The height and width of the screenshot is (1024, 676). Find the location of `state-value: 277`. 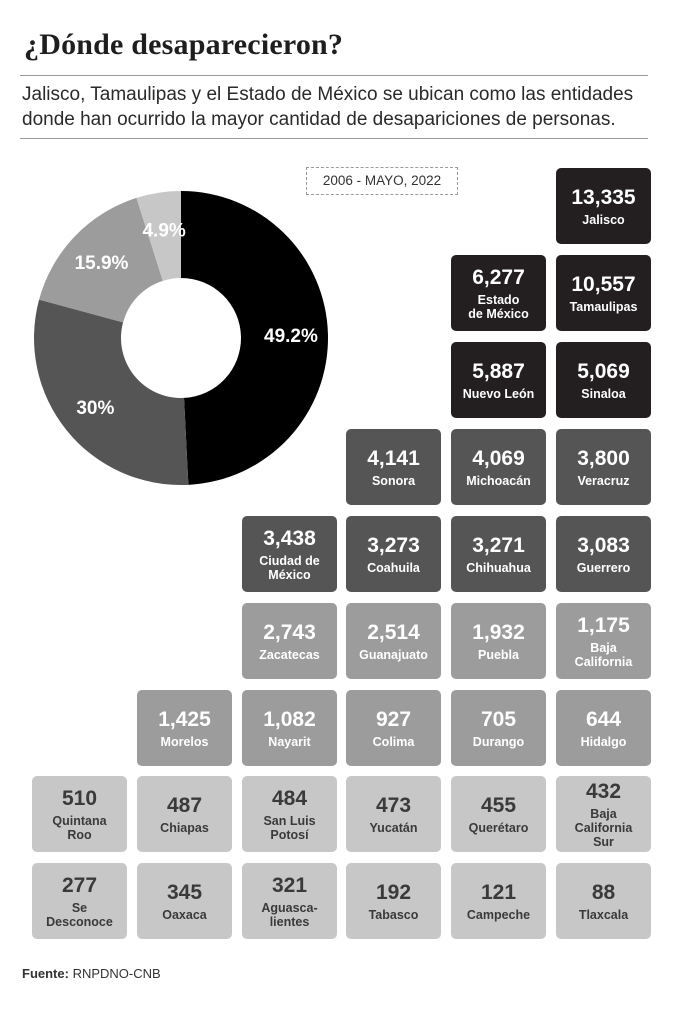

state-value: 277 is located at coordinates (79, 885).